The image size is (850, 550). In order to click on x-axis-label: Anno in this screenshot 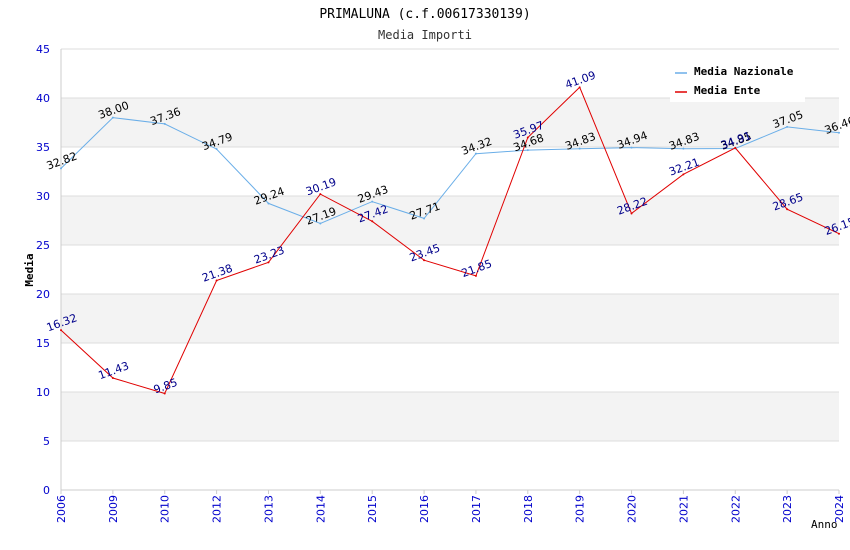, I will do `click(824, 524)`.